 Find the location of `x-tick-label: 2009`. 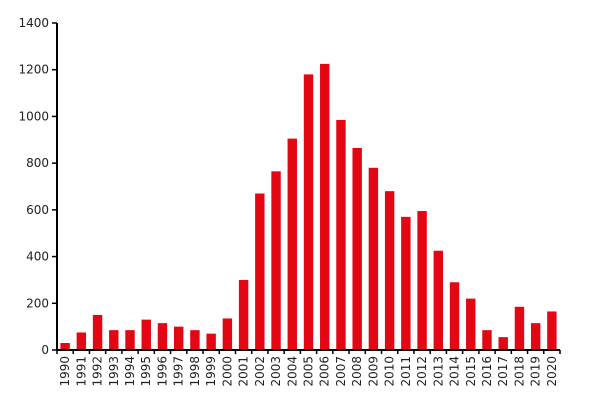

x-tick-label: 2009 is located at coordinates (373, 371).